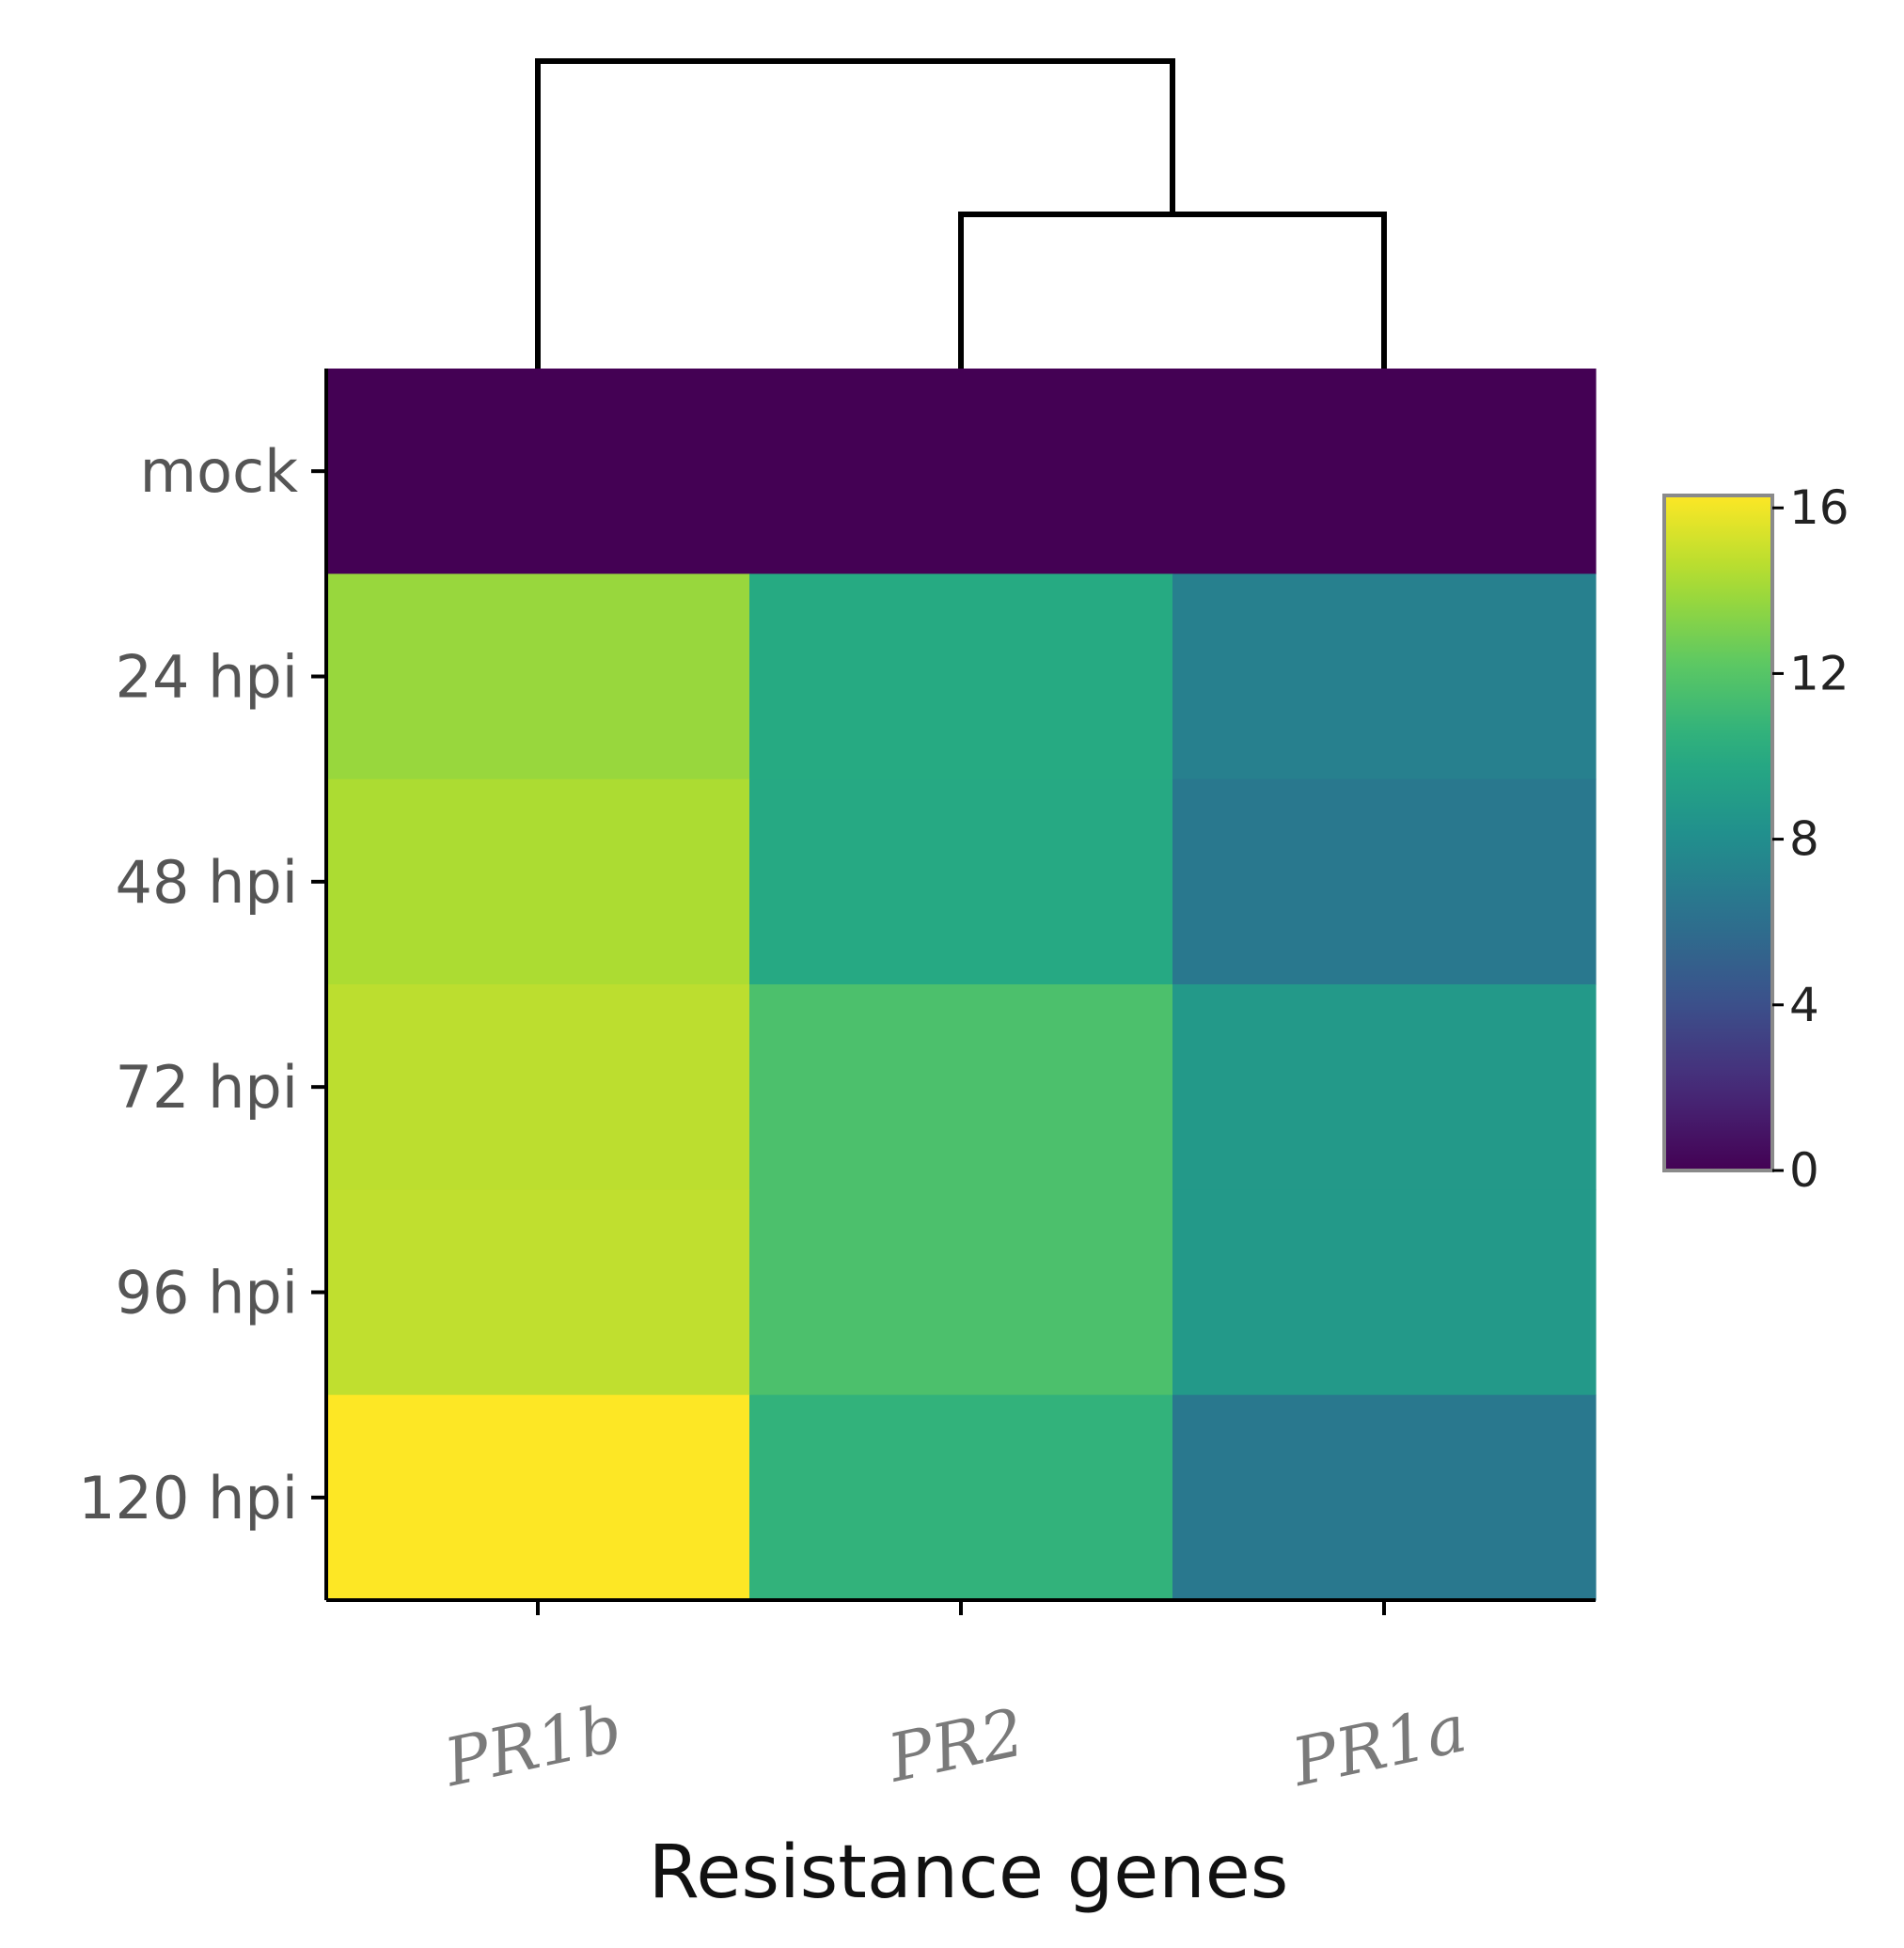 The width and height of the screenshot is (1904, 1948). What do you see at coordinates (961, 472) in the screenshot?
I see `heatmap-cell-mock-PR2` at bounding box center [961, 472].